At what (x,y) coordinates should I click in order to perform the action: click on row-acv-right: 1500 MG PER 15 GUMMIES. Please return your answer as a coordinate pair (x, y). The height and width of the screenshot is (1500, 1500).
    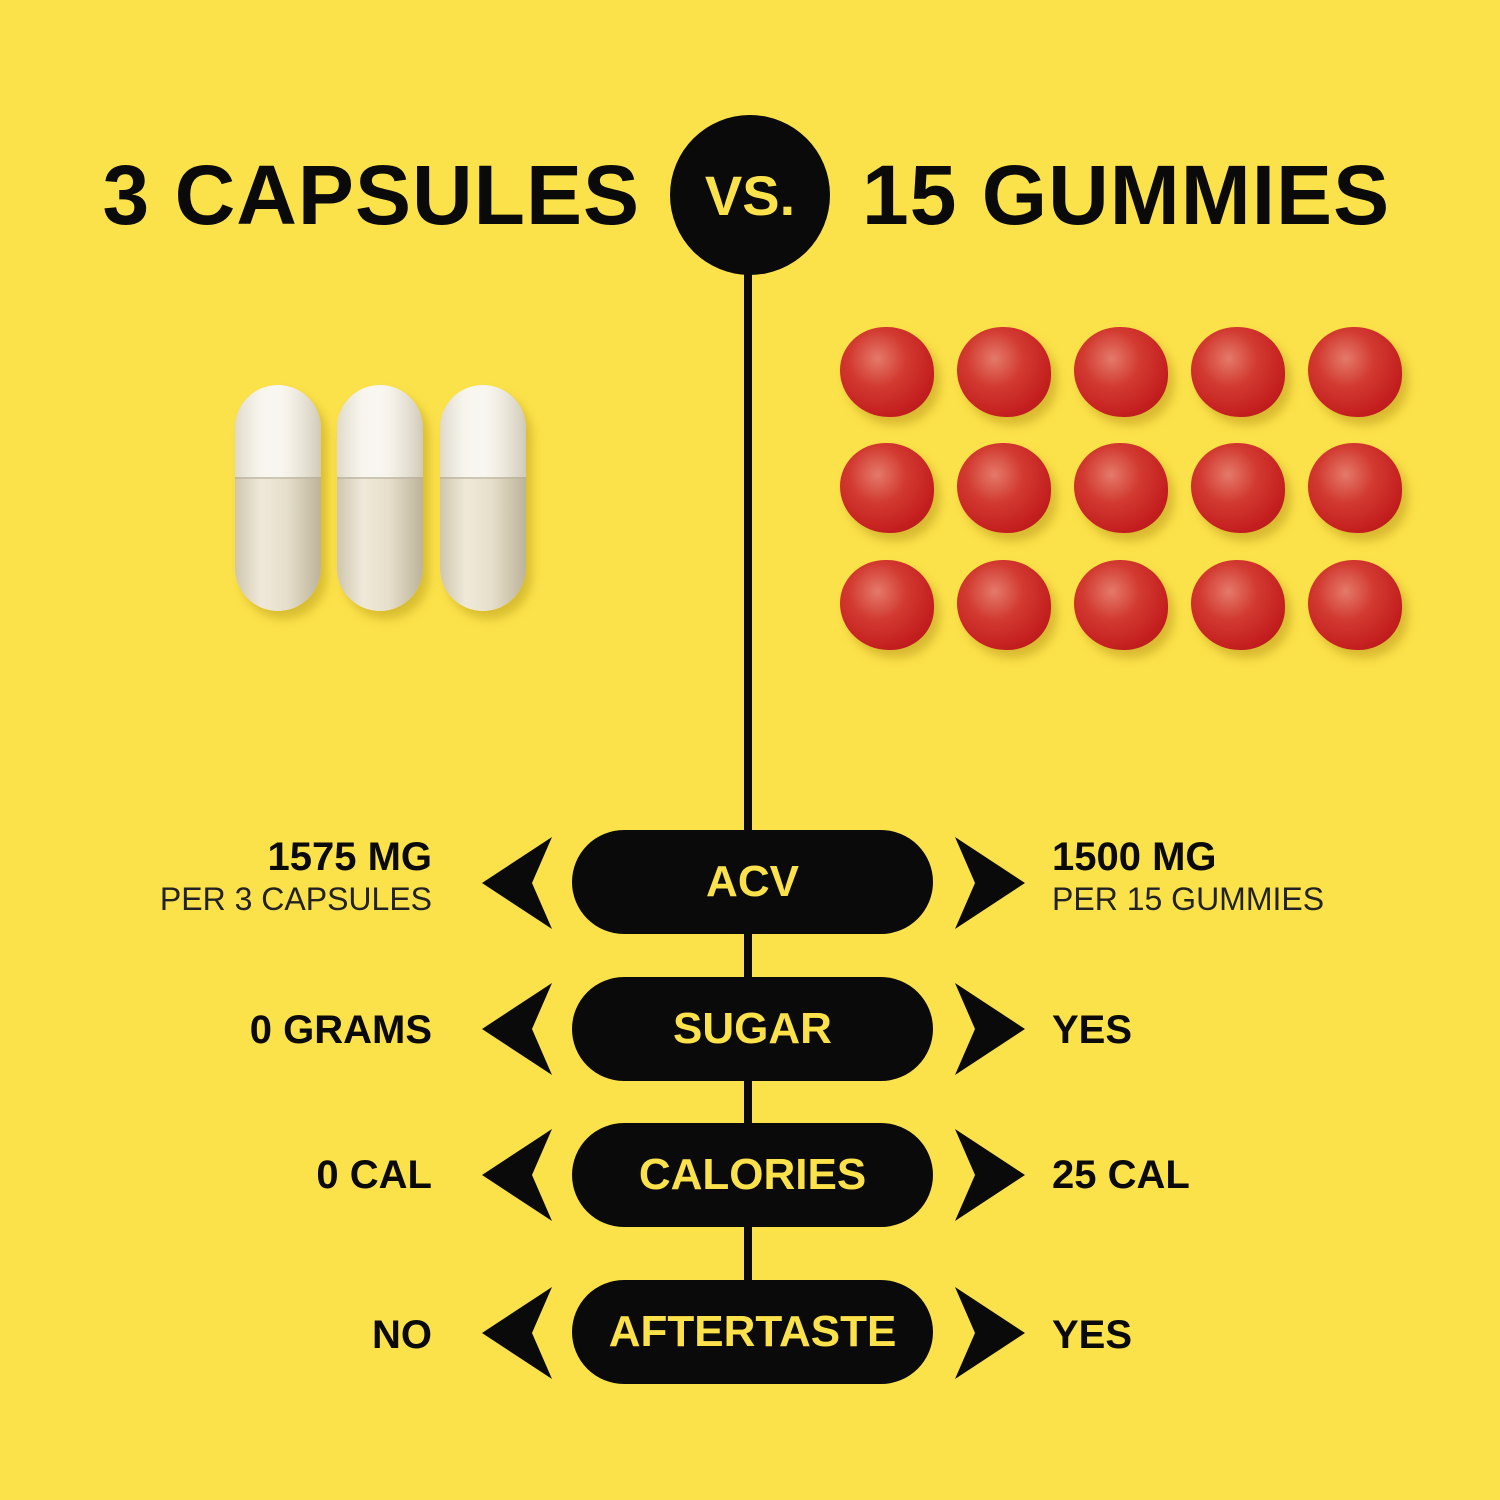
    Looking at the image, I should click on (1188, 877).